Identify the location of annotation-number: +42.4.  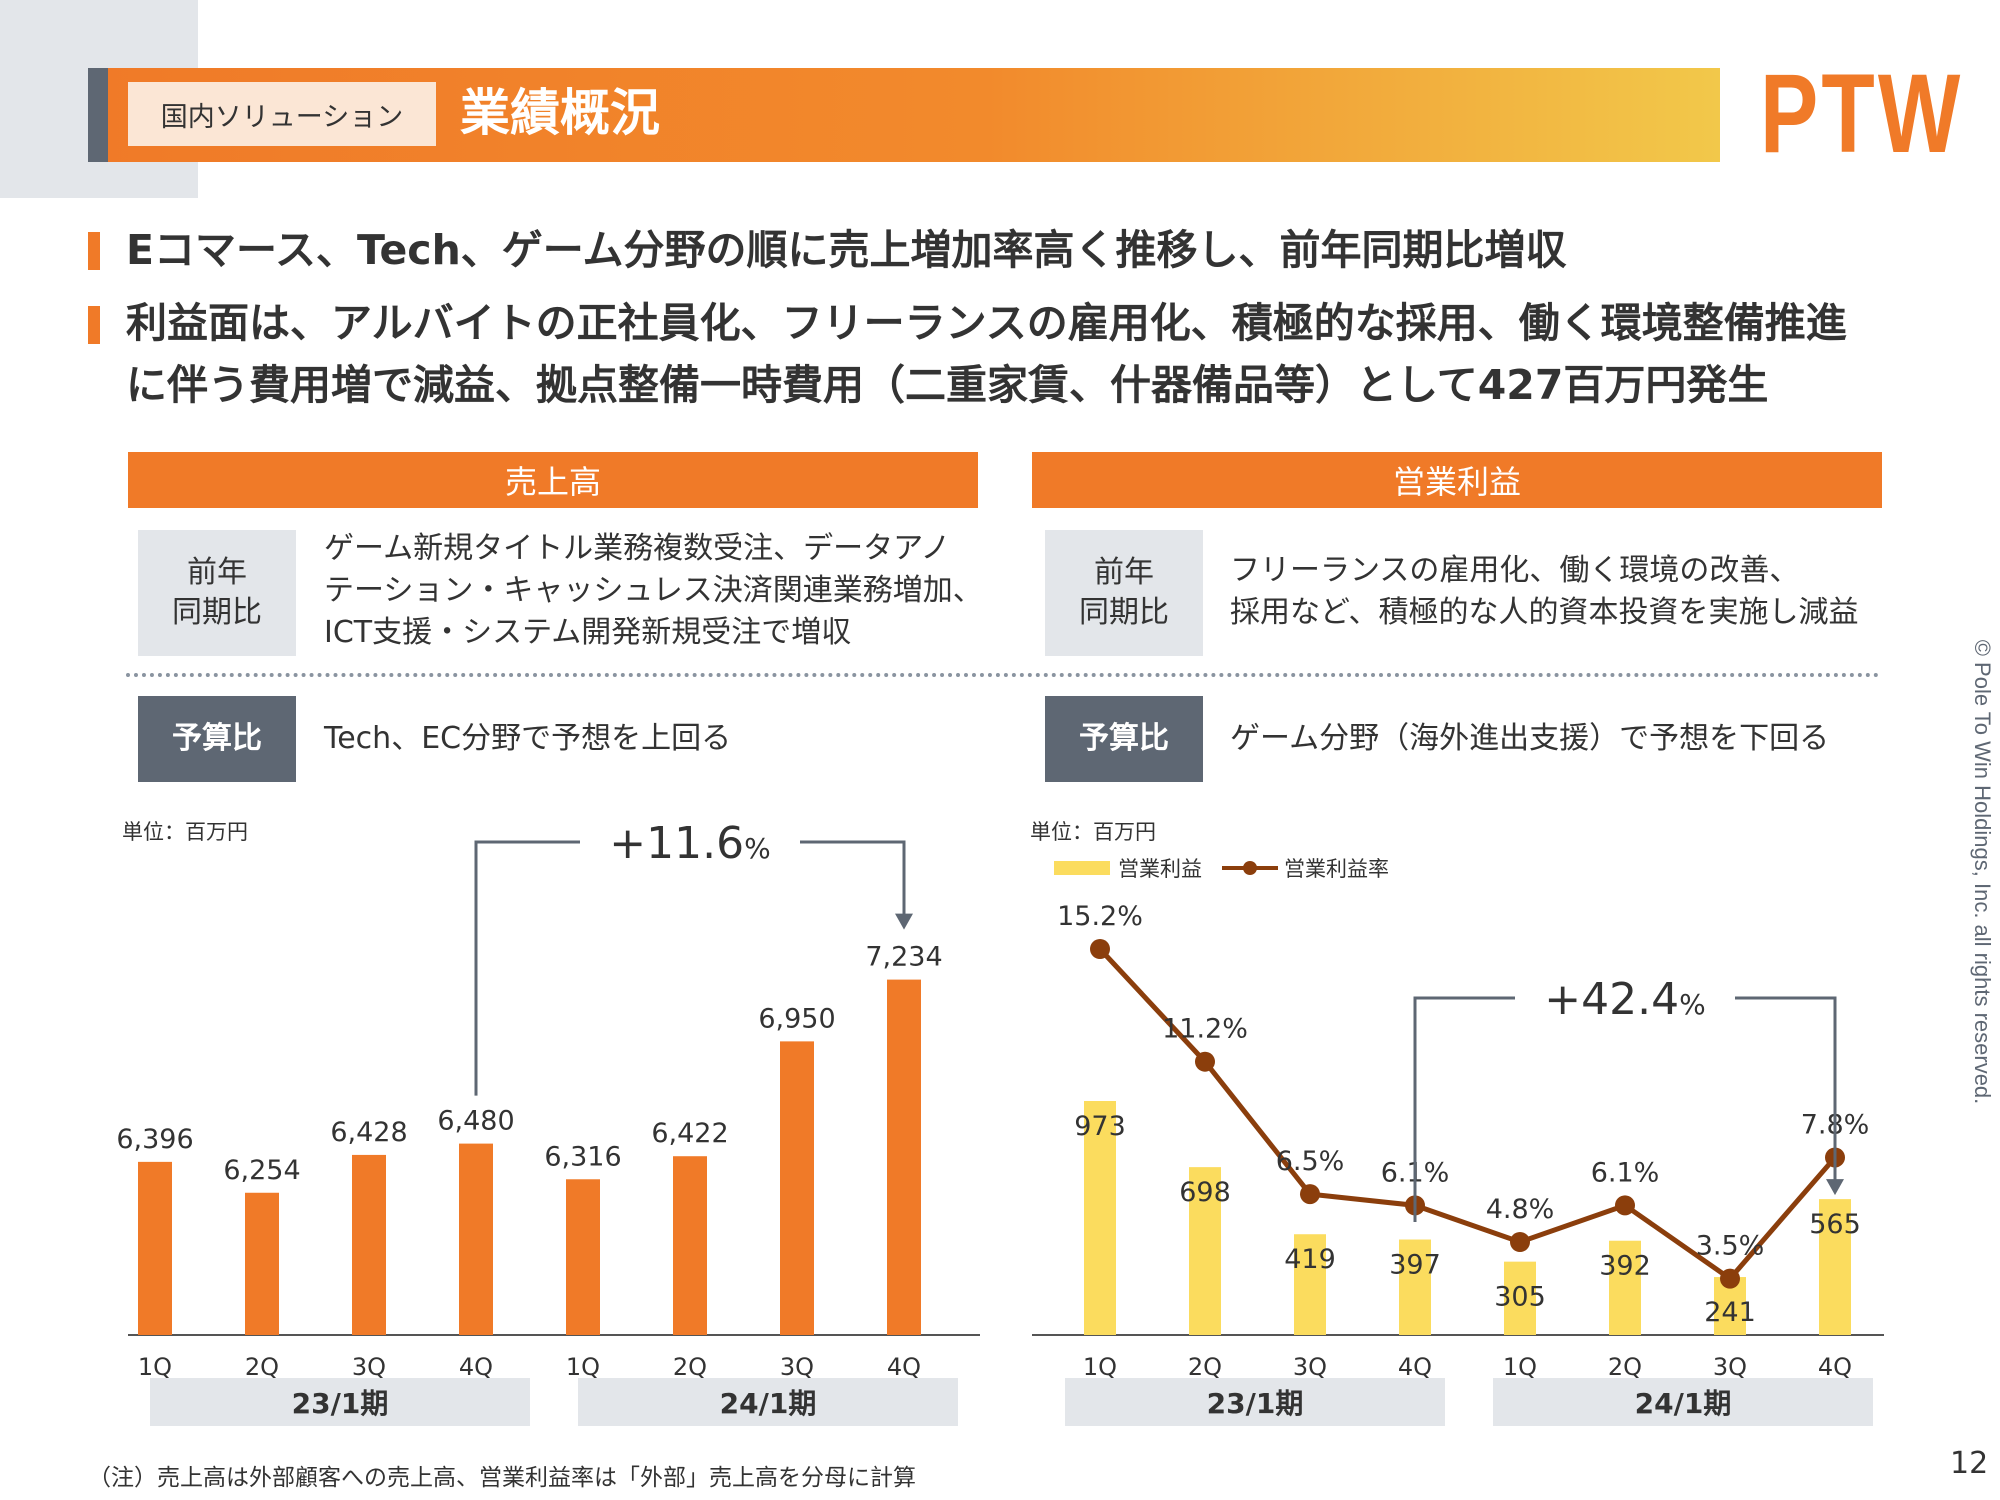
(1611, 999).